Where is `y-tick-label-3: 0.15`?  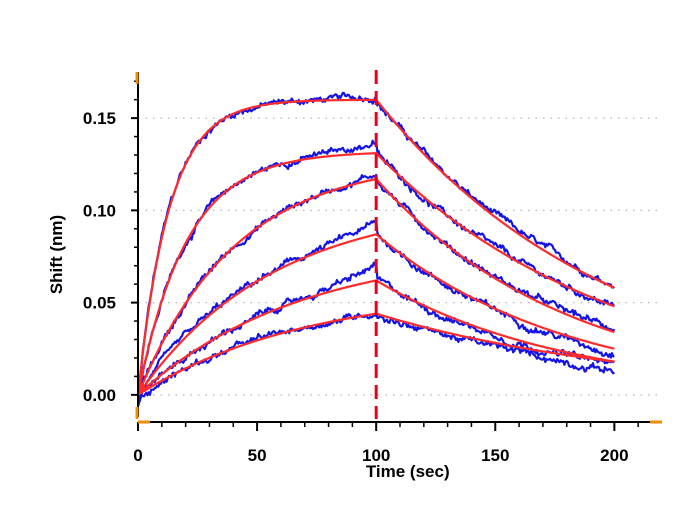
y-tick-label-3: 0.15 is located at coordinates (99, 118).